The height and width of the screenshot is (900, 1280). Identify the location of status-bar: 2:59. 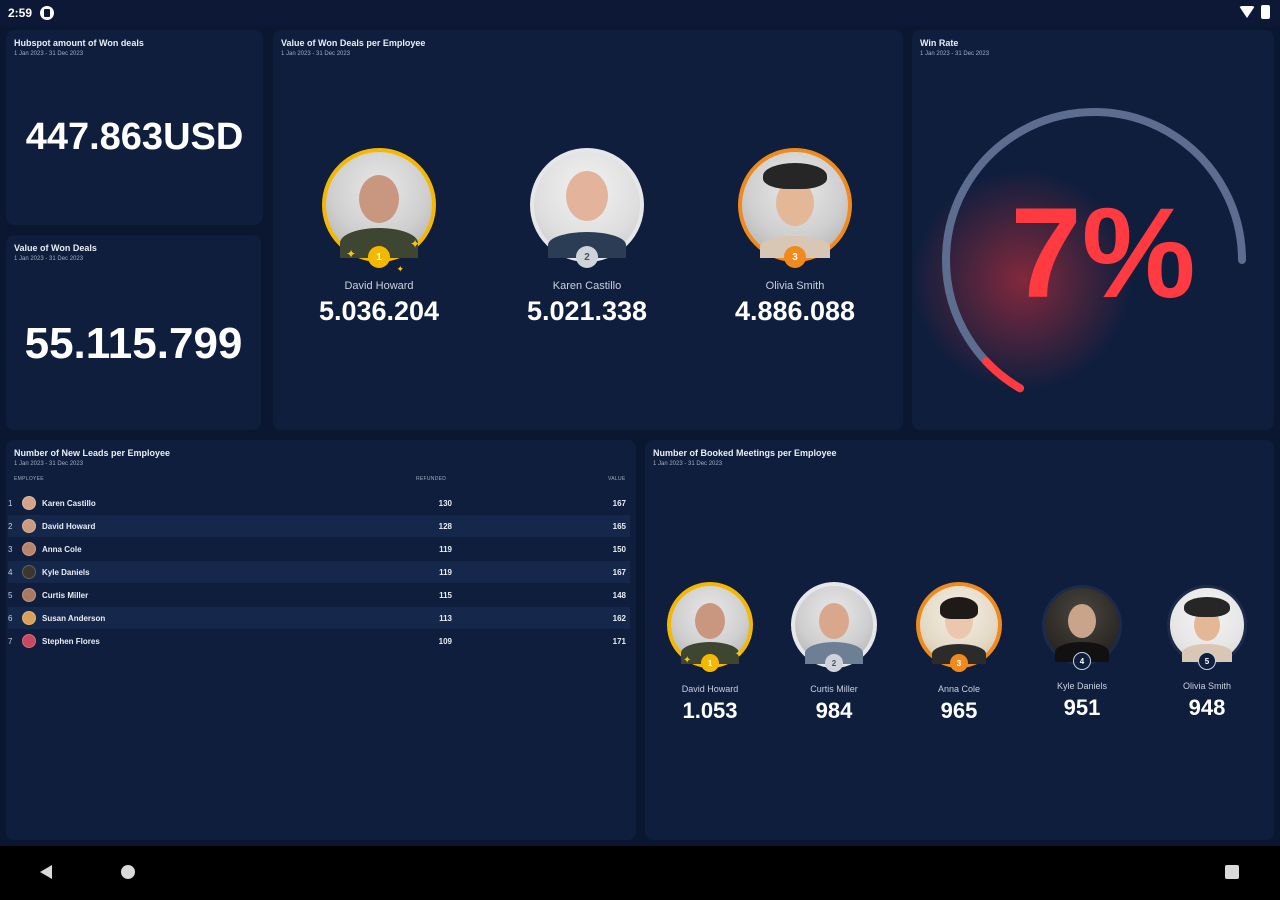
(640, 13).